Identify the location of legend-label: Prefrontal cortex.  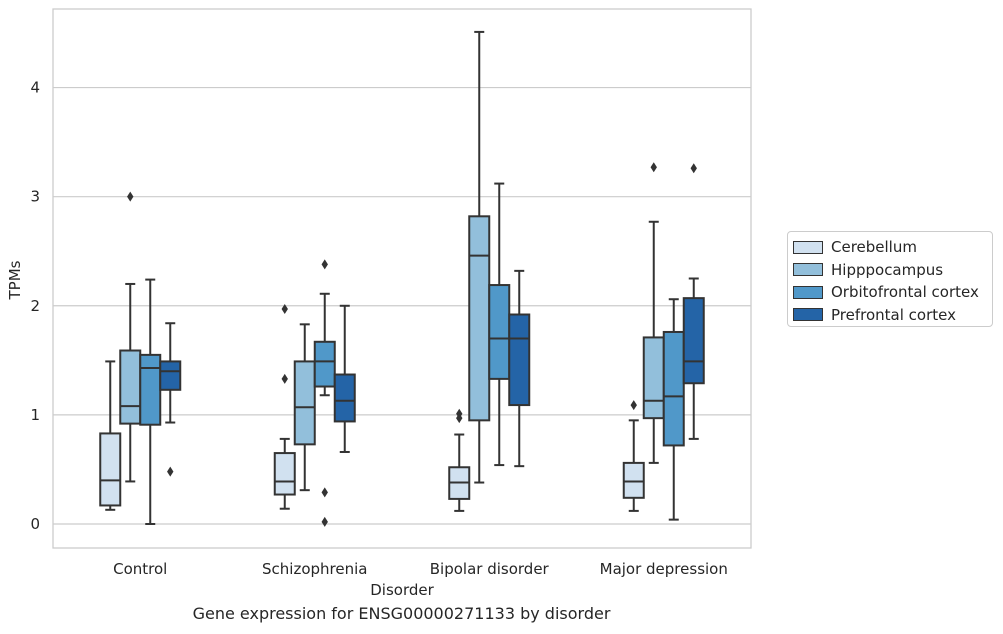
(893, 314).